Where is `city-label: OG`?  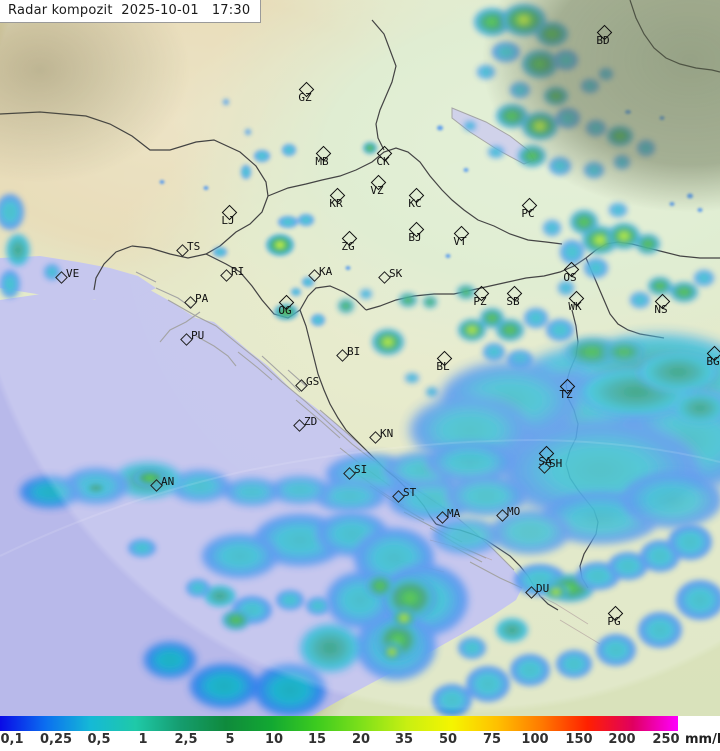 city-label: OG is located at coordinates (285, 310).